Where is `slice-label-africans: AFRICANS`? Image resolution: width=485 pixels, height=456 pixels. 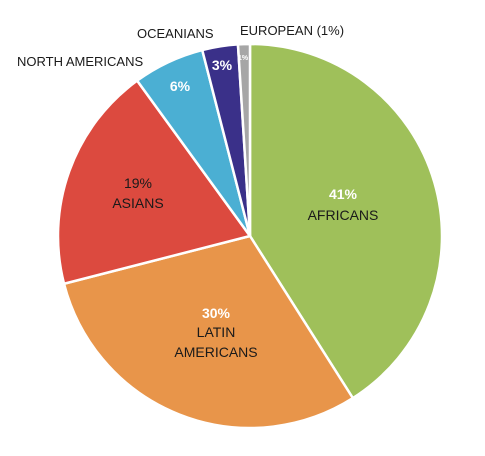 slice-label-africans: AFRICANS is located at coordinates (343, 215).